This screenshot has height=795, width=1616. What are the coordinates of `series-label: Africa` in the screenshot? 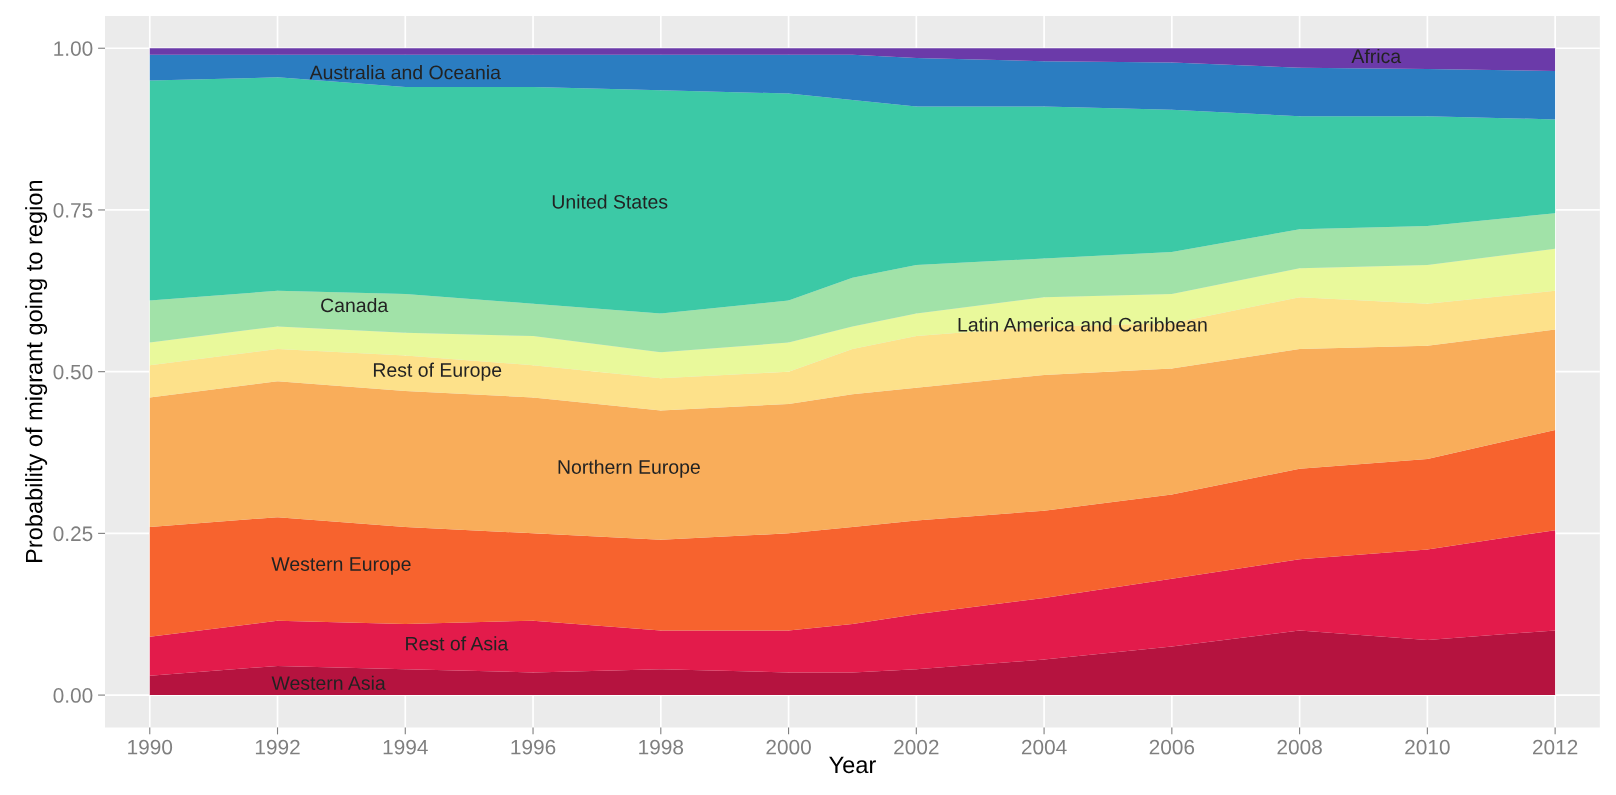 It's located at (1376, 56).